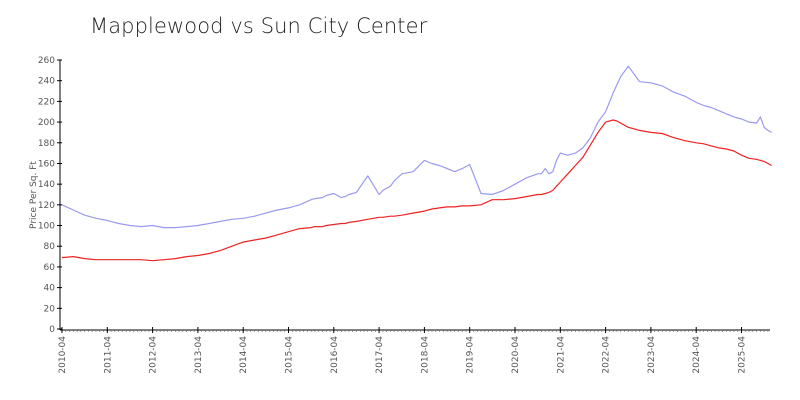 The height and width of the screenshot is (400, 800). I want to click on y-tick-label: 160, so click(46, 164).